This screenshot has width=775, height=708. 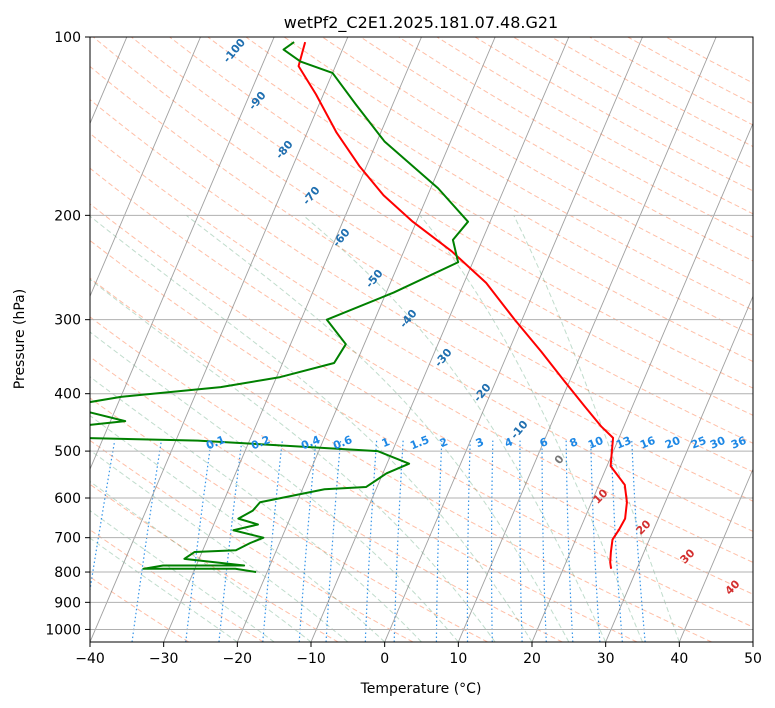 I want to click on x-tick-label: −40, so click(x=90, y=659).